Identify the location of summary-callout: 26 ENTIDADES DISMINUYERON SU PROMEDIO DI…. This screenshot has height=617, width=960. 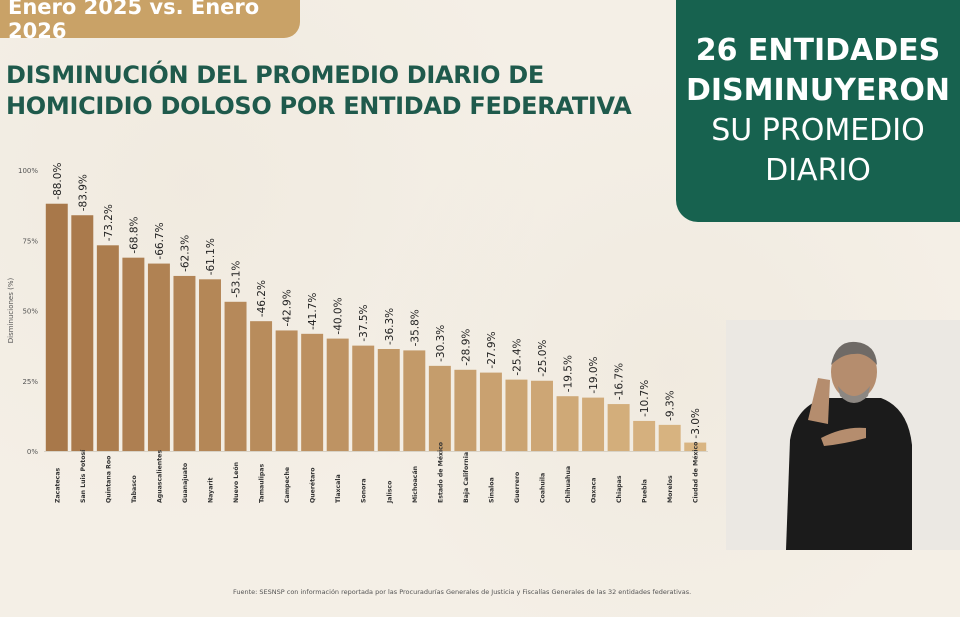
(818, 111).